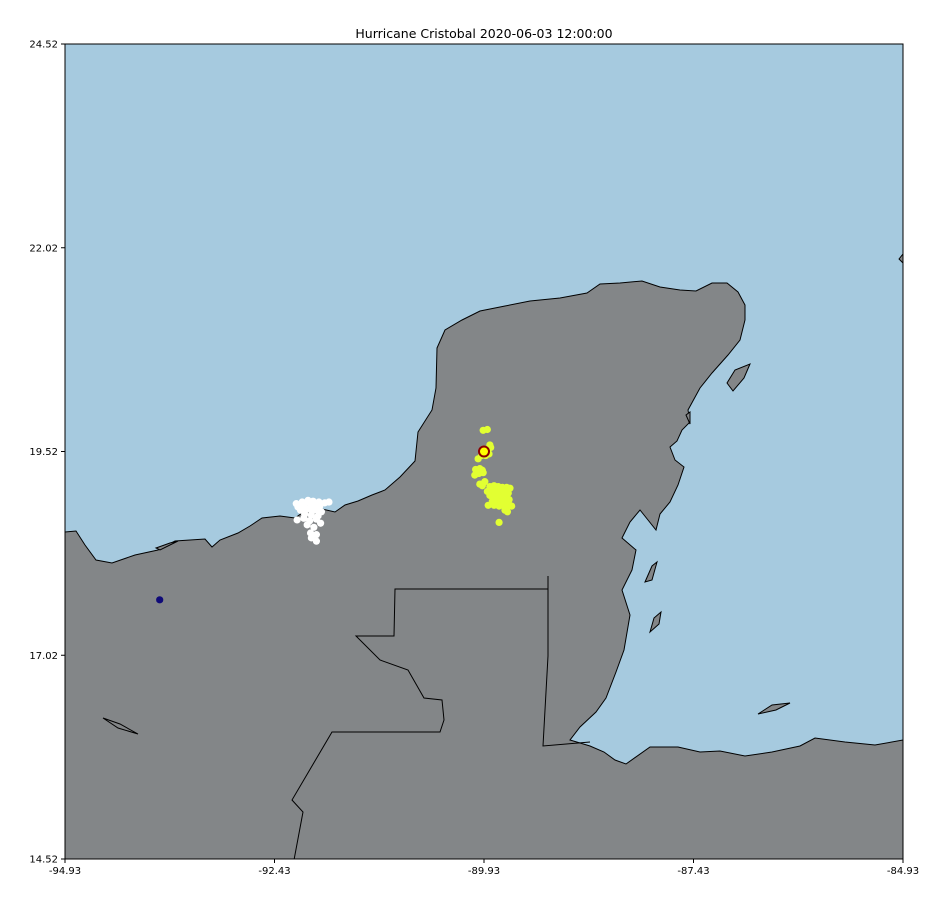  What do you see at coordinates (419, 723) in the screenshot?
I see `country-border-mexico-guatemala` at bounding box center [419, 723].